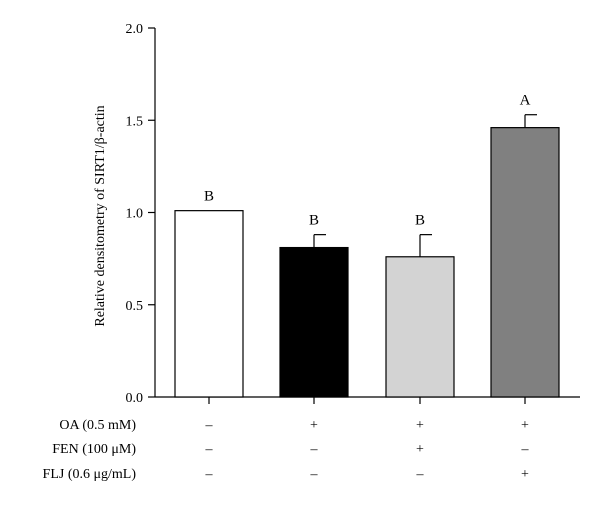 The image size is (600, 505). I want to click on treatment-row-label: OA (0.5 mM), so click(97, 425).